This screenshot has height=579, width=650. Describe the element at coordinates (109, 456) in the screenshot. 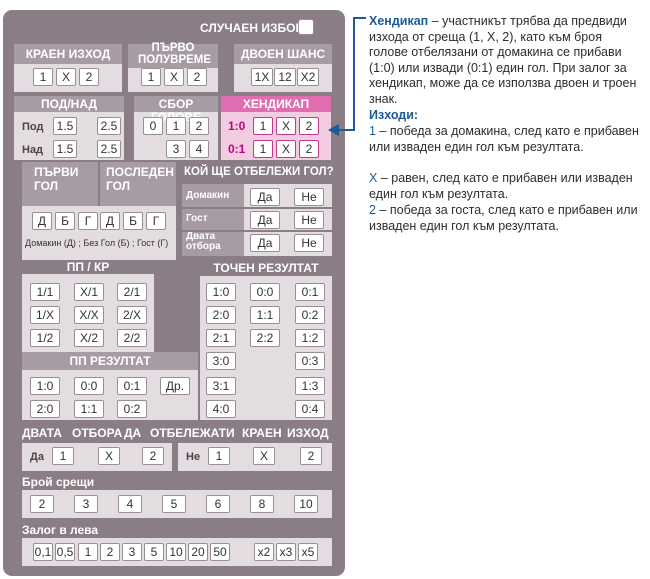

I see `btts-yes-option: X` at that location.